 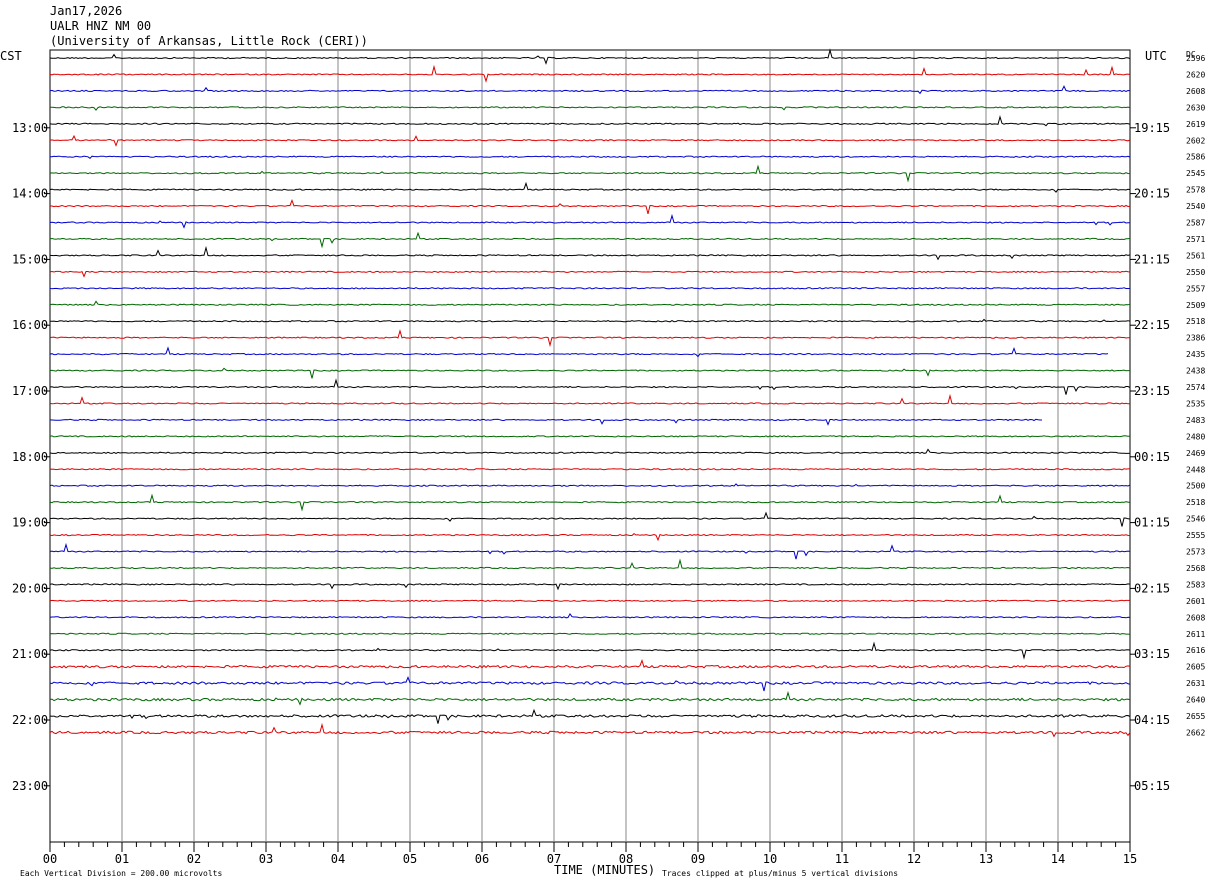 What do you see at coordinates (1195, 650) in the screenshot?
I see `dc-offset-label: 2616` at bounding box center [1195, 650].